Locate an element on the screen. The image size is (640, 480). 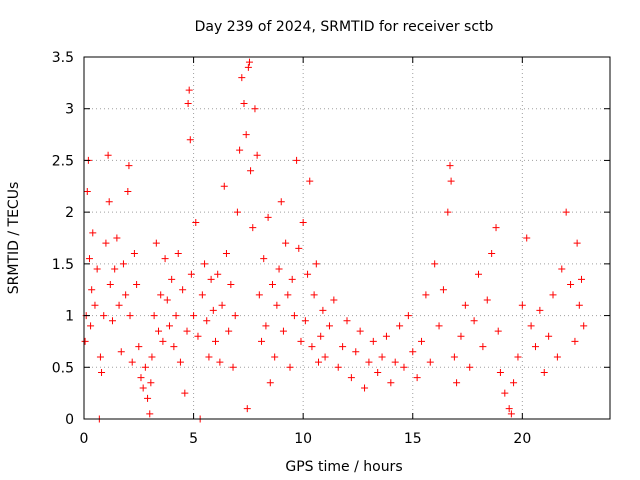
y-tick-label: 3 is located at coordinates (69, 110).